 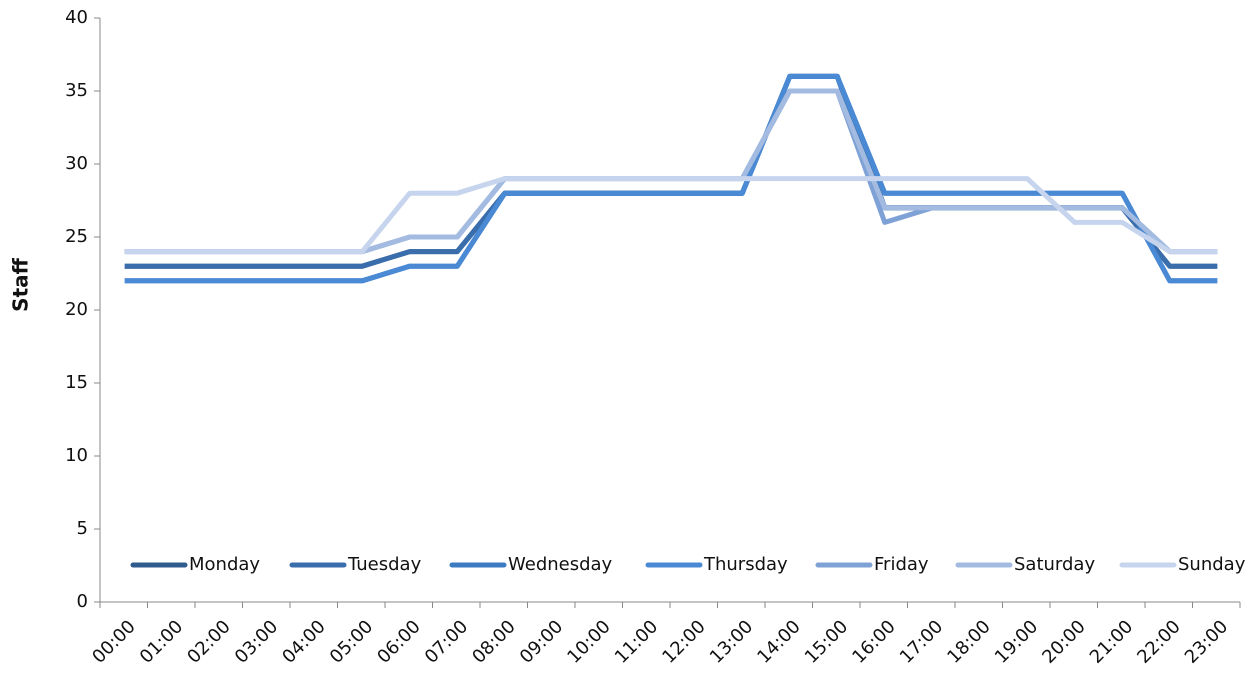 I want to click on x-tick-label: 20:00, so click(x=1064, y=642).